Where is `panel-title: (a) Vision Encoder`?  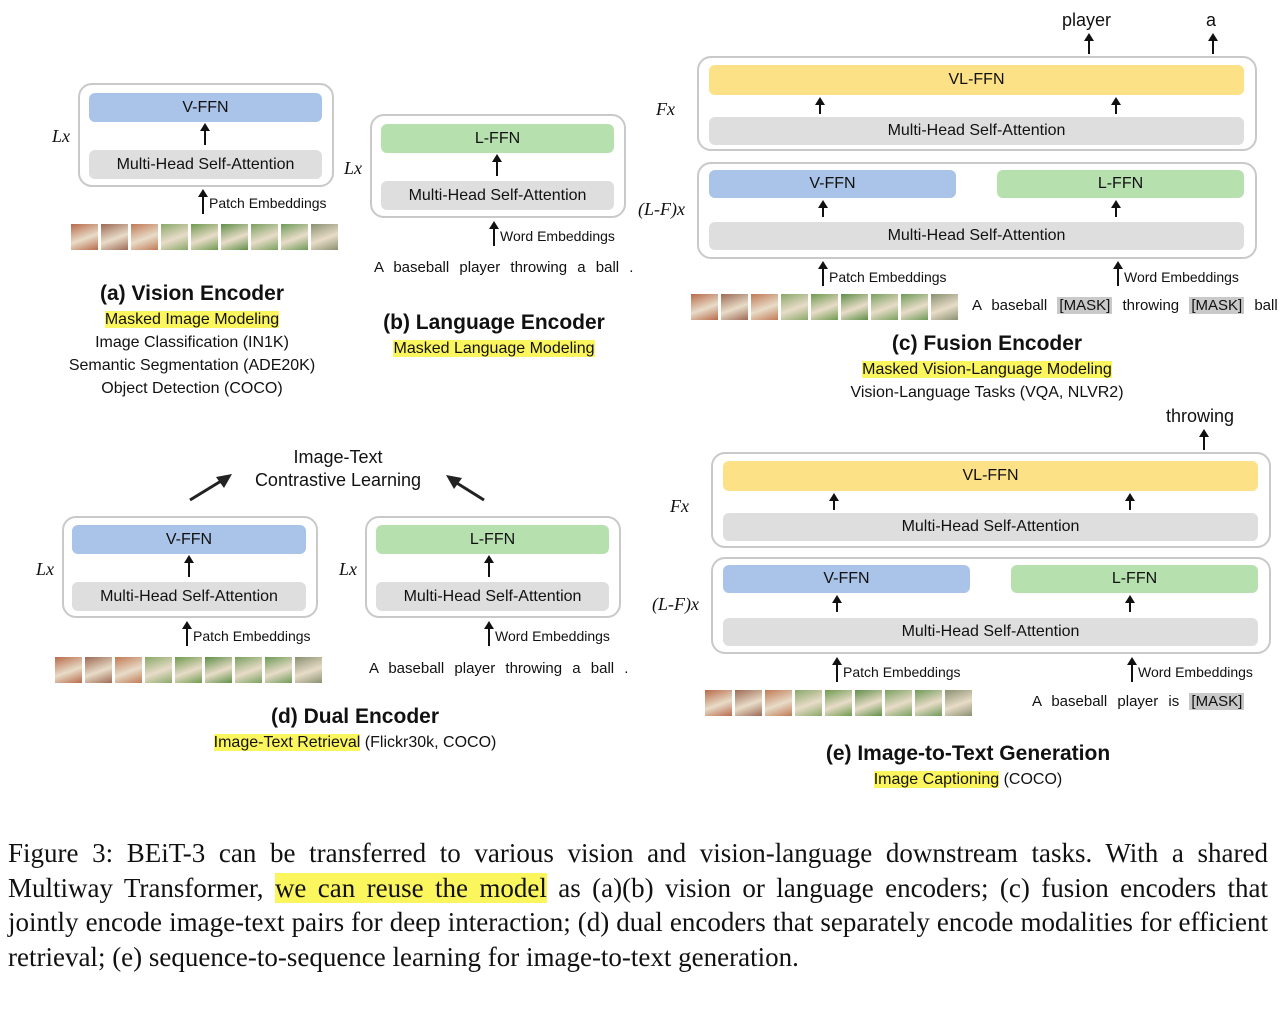
panel-title: (a) Vision Encoder is located at coordinates (192, 293).